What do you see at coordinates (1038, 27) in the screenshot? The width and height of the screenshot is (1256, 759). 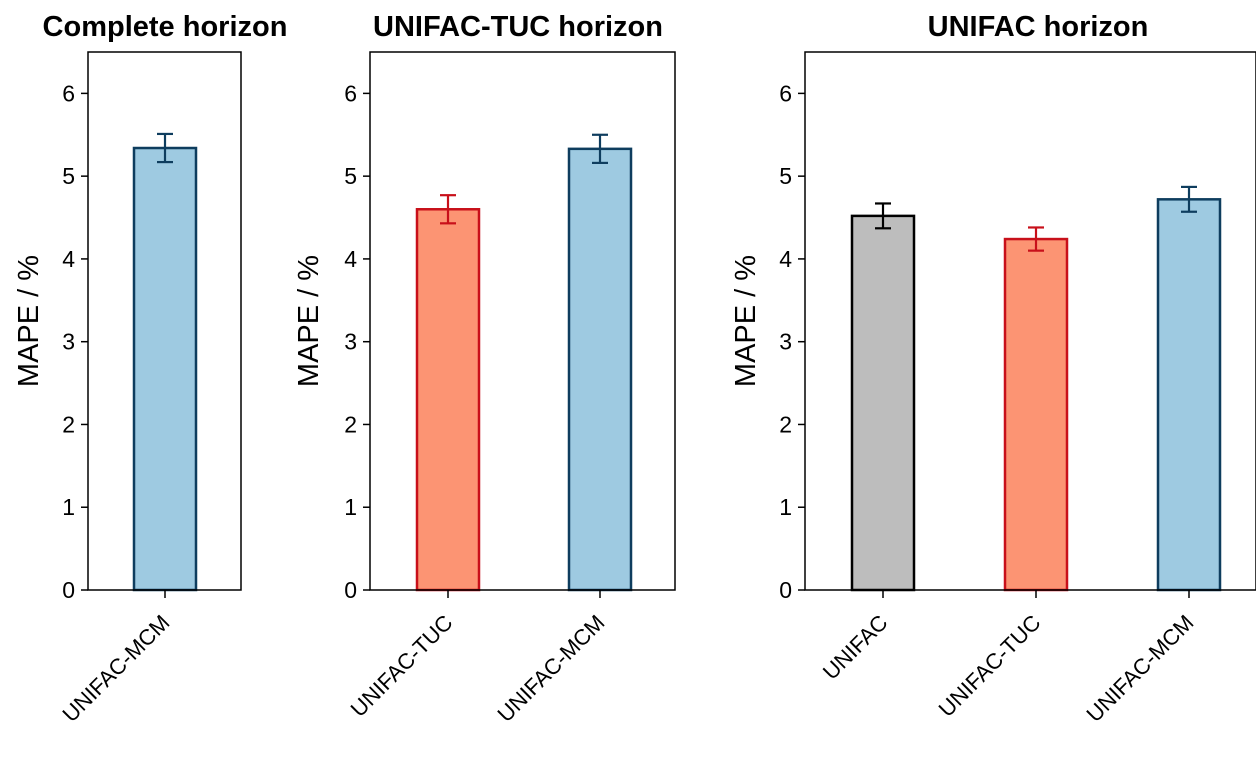 I see `chart-title: UNIFAC horizon` at bounding box center [1038, 27].